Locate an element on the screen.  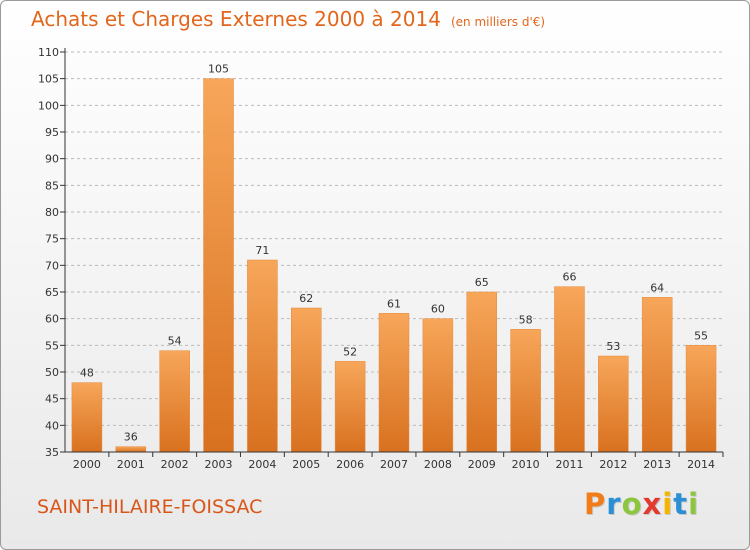
x-tick-label: 2000 is located at coordinates (87, 464).